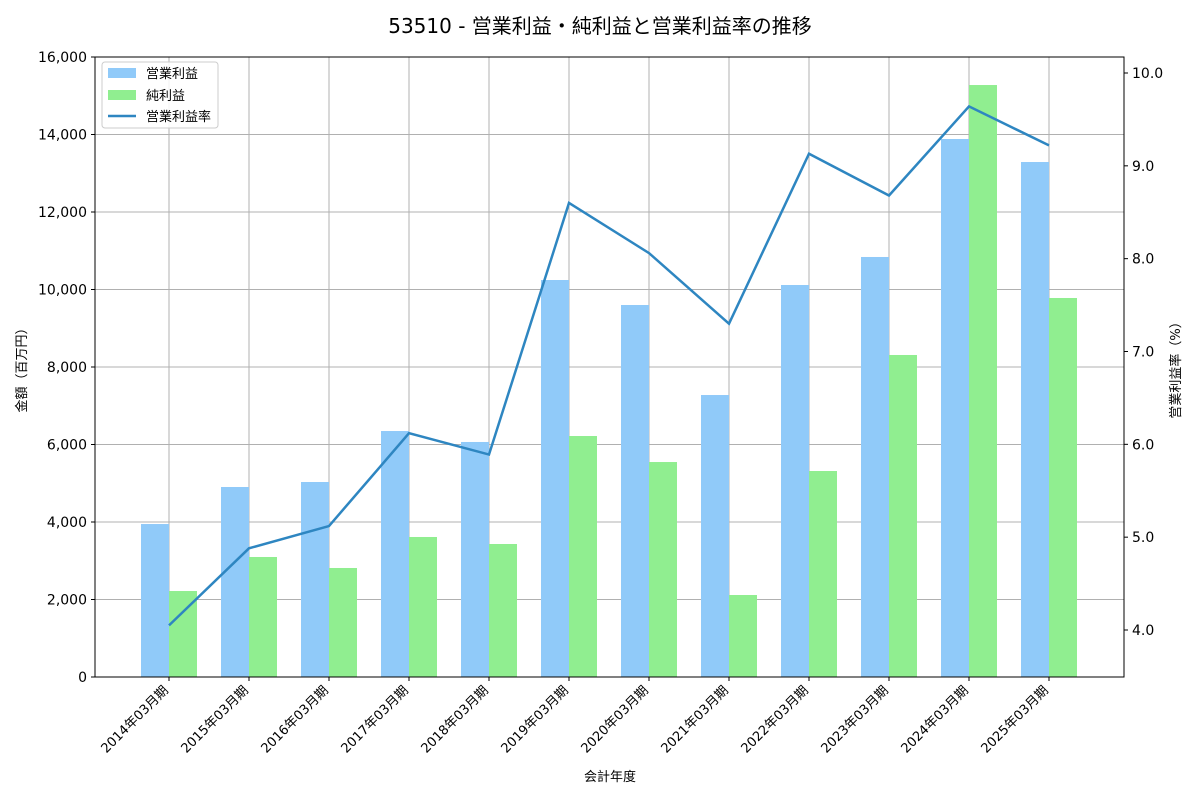 This screenshot has height=800, width=1200. What do you see at coordinates (172, 74) in the screenshot?
I see `legend-label: 営業利益` at bounding box center [172, 74].